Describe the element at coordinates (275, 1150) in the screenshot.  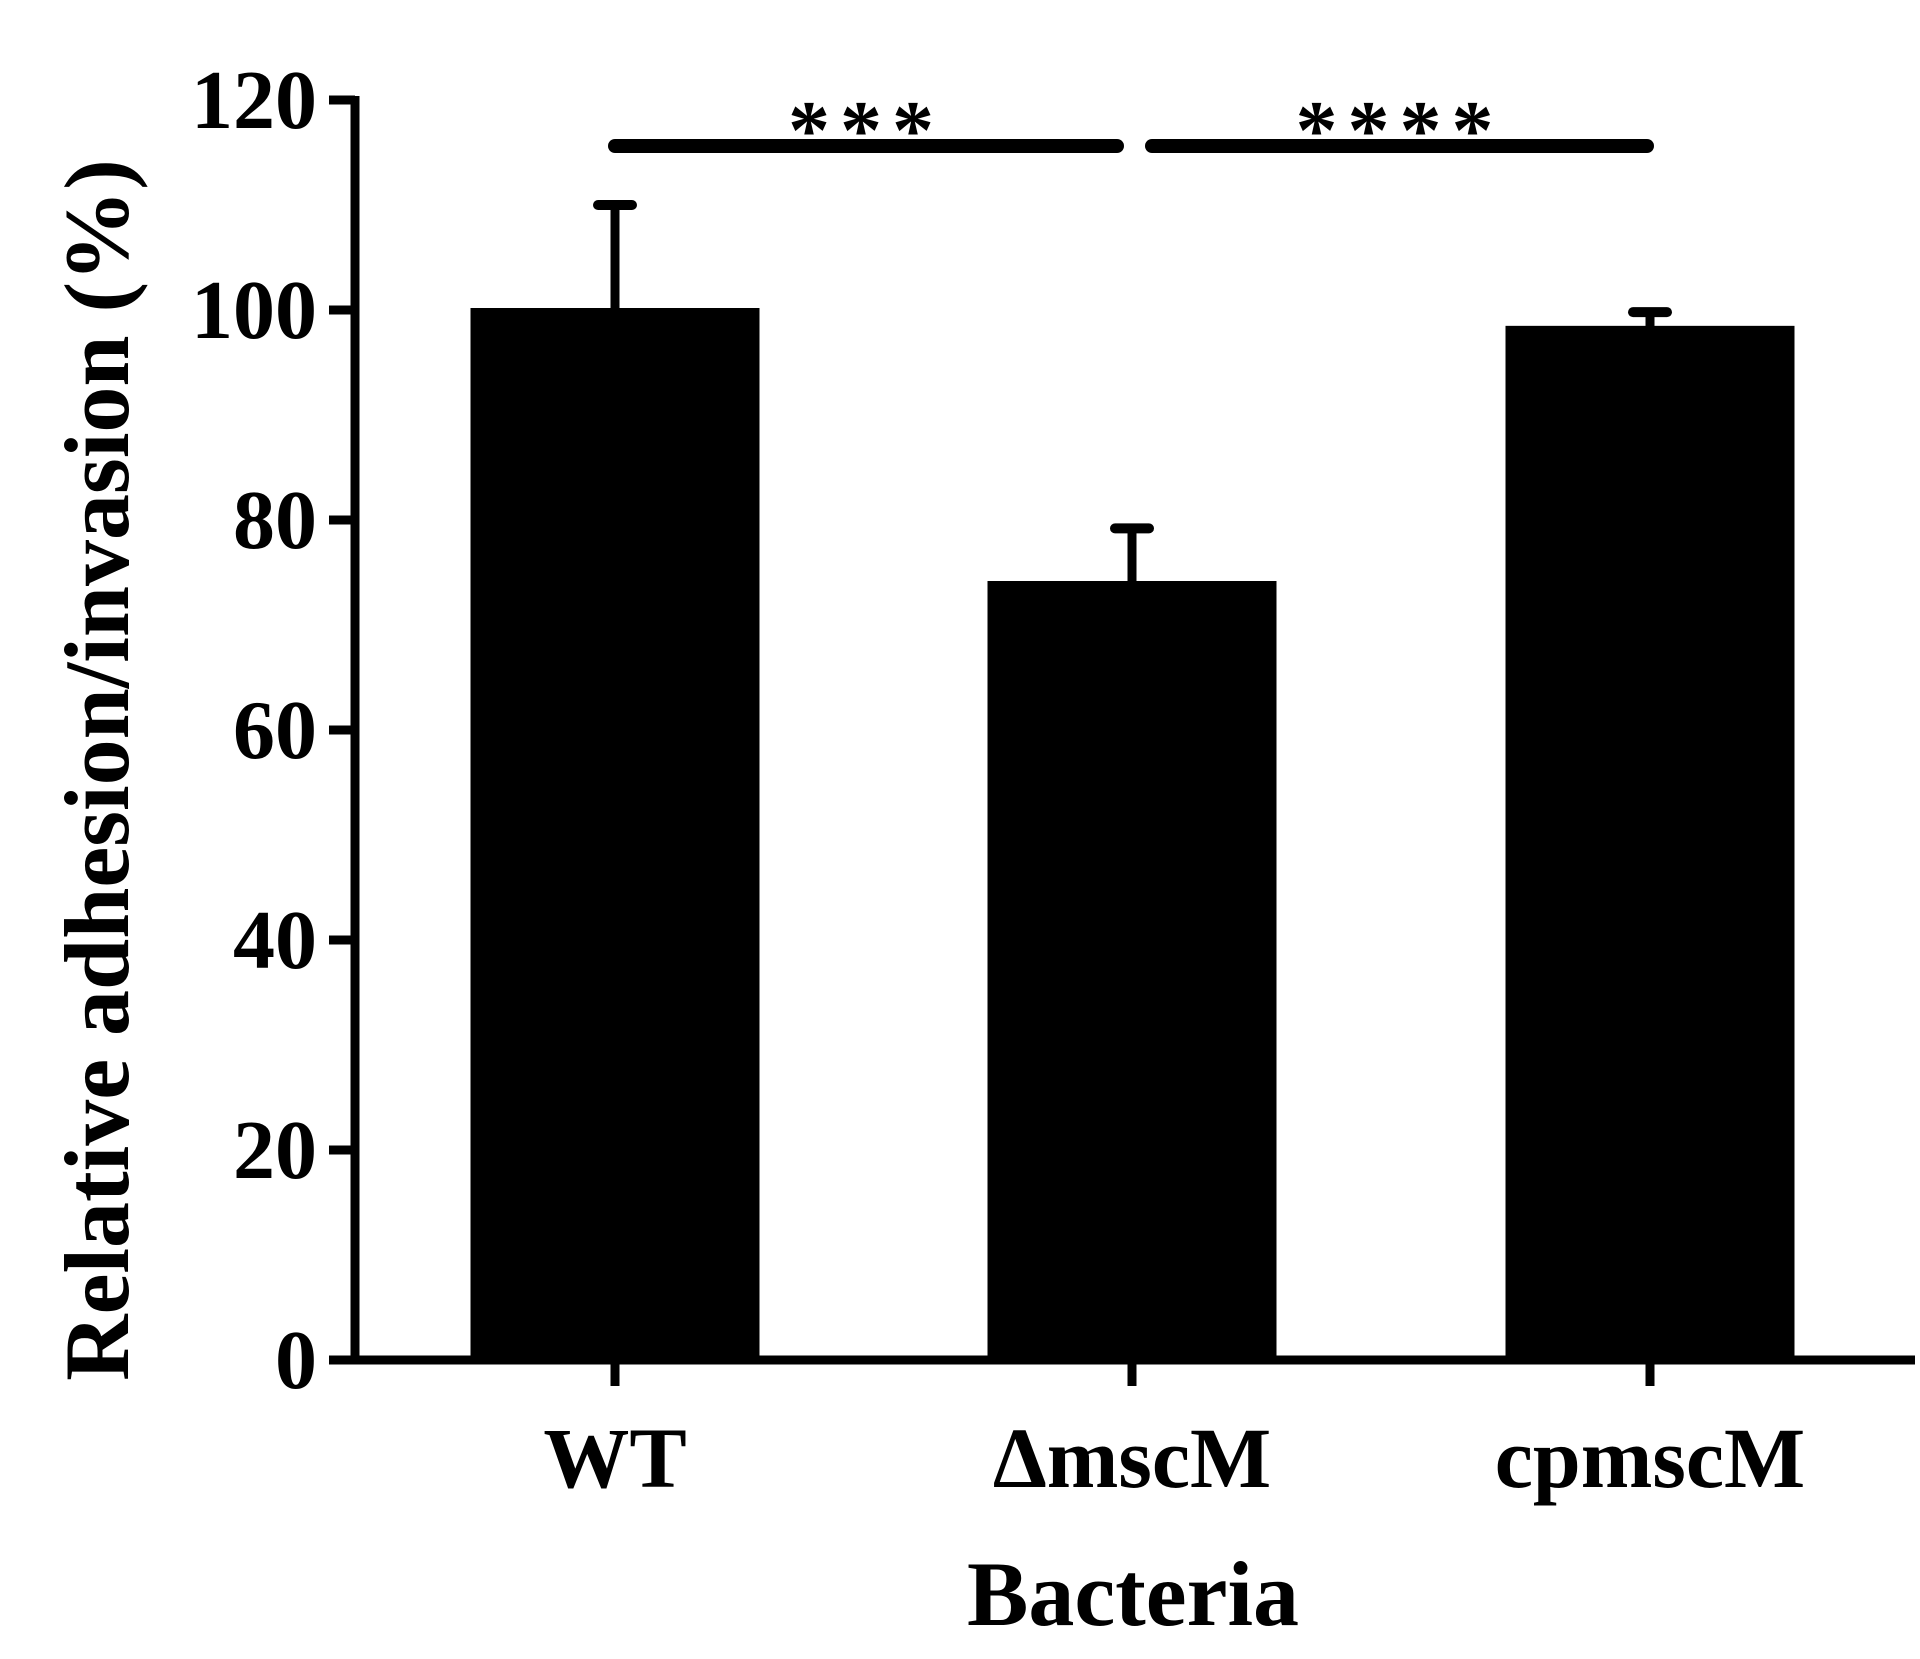
I see `y-tick-label: 20` at that location.